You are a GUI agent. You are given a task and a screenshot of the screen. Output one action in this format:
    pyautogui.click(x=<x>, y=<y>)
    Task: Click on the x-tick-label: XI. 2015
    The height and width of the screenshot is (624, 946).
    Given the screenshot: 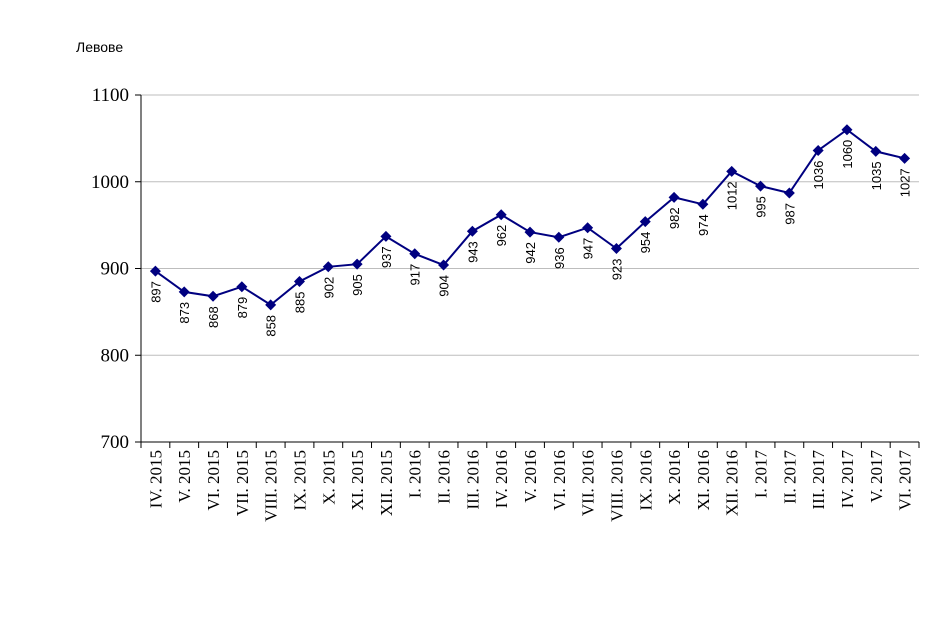 What is the action you would take?
    pyautogui.click(x=357, y=480)
    